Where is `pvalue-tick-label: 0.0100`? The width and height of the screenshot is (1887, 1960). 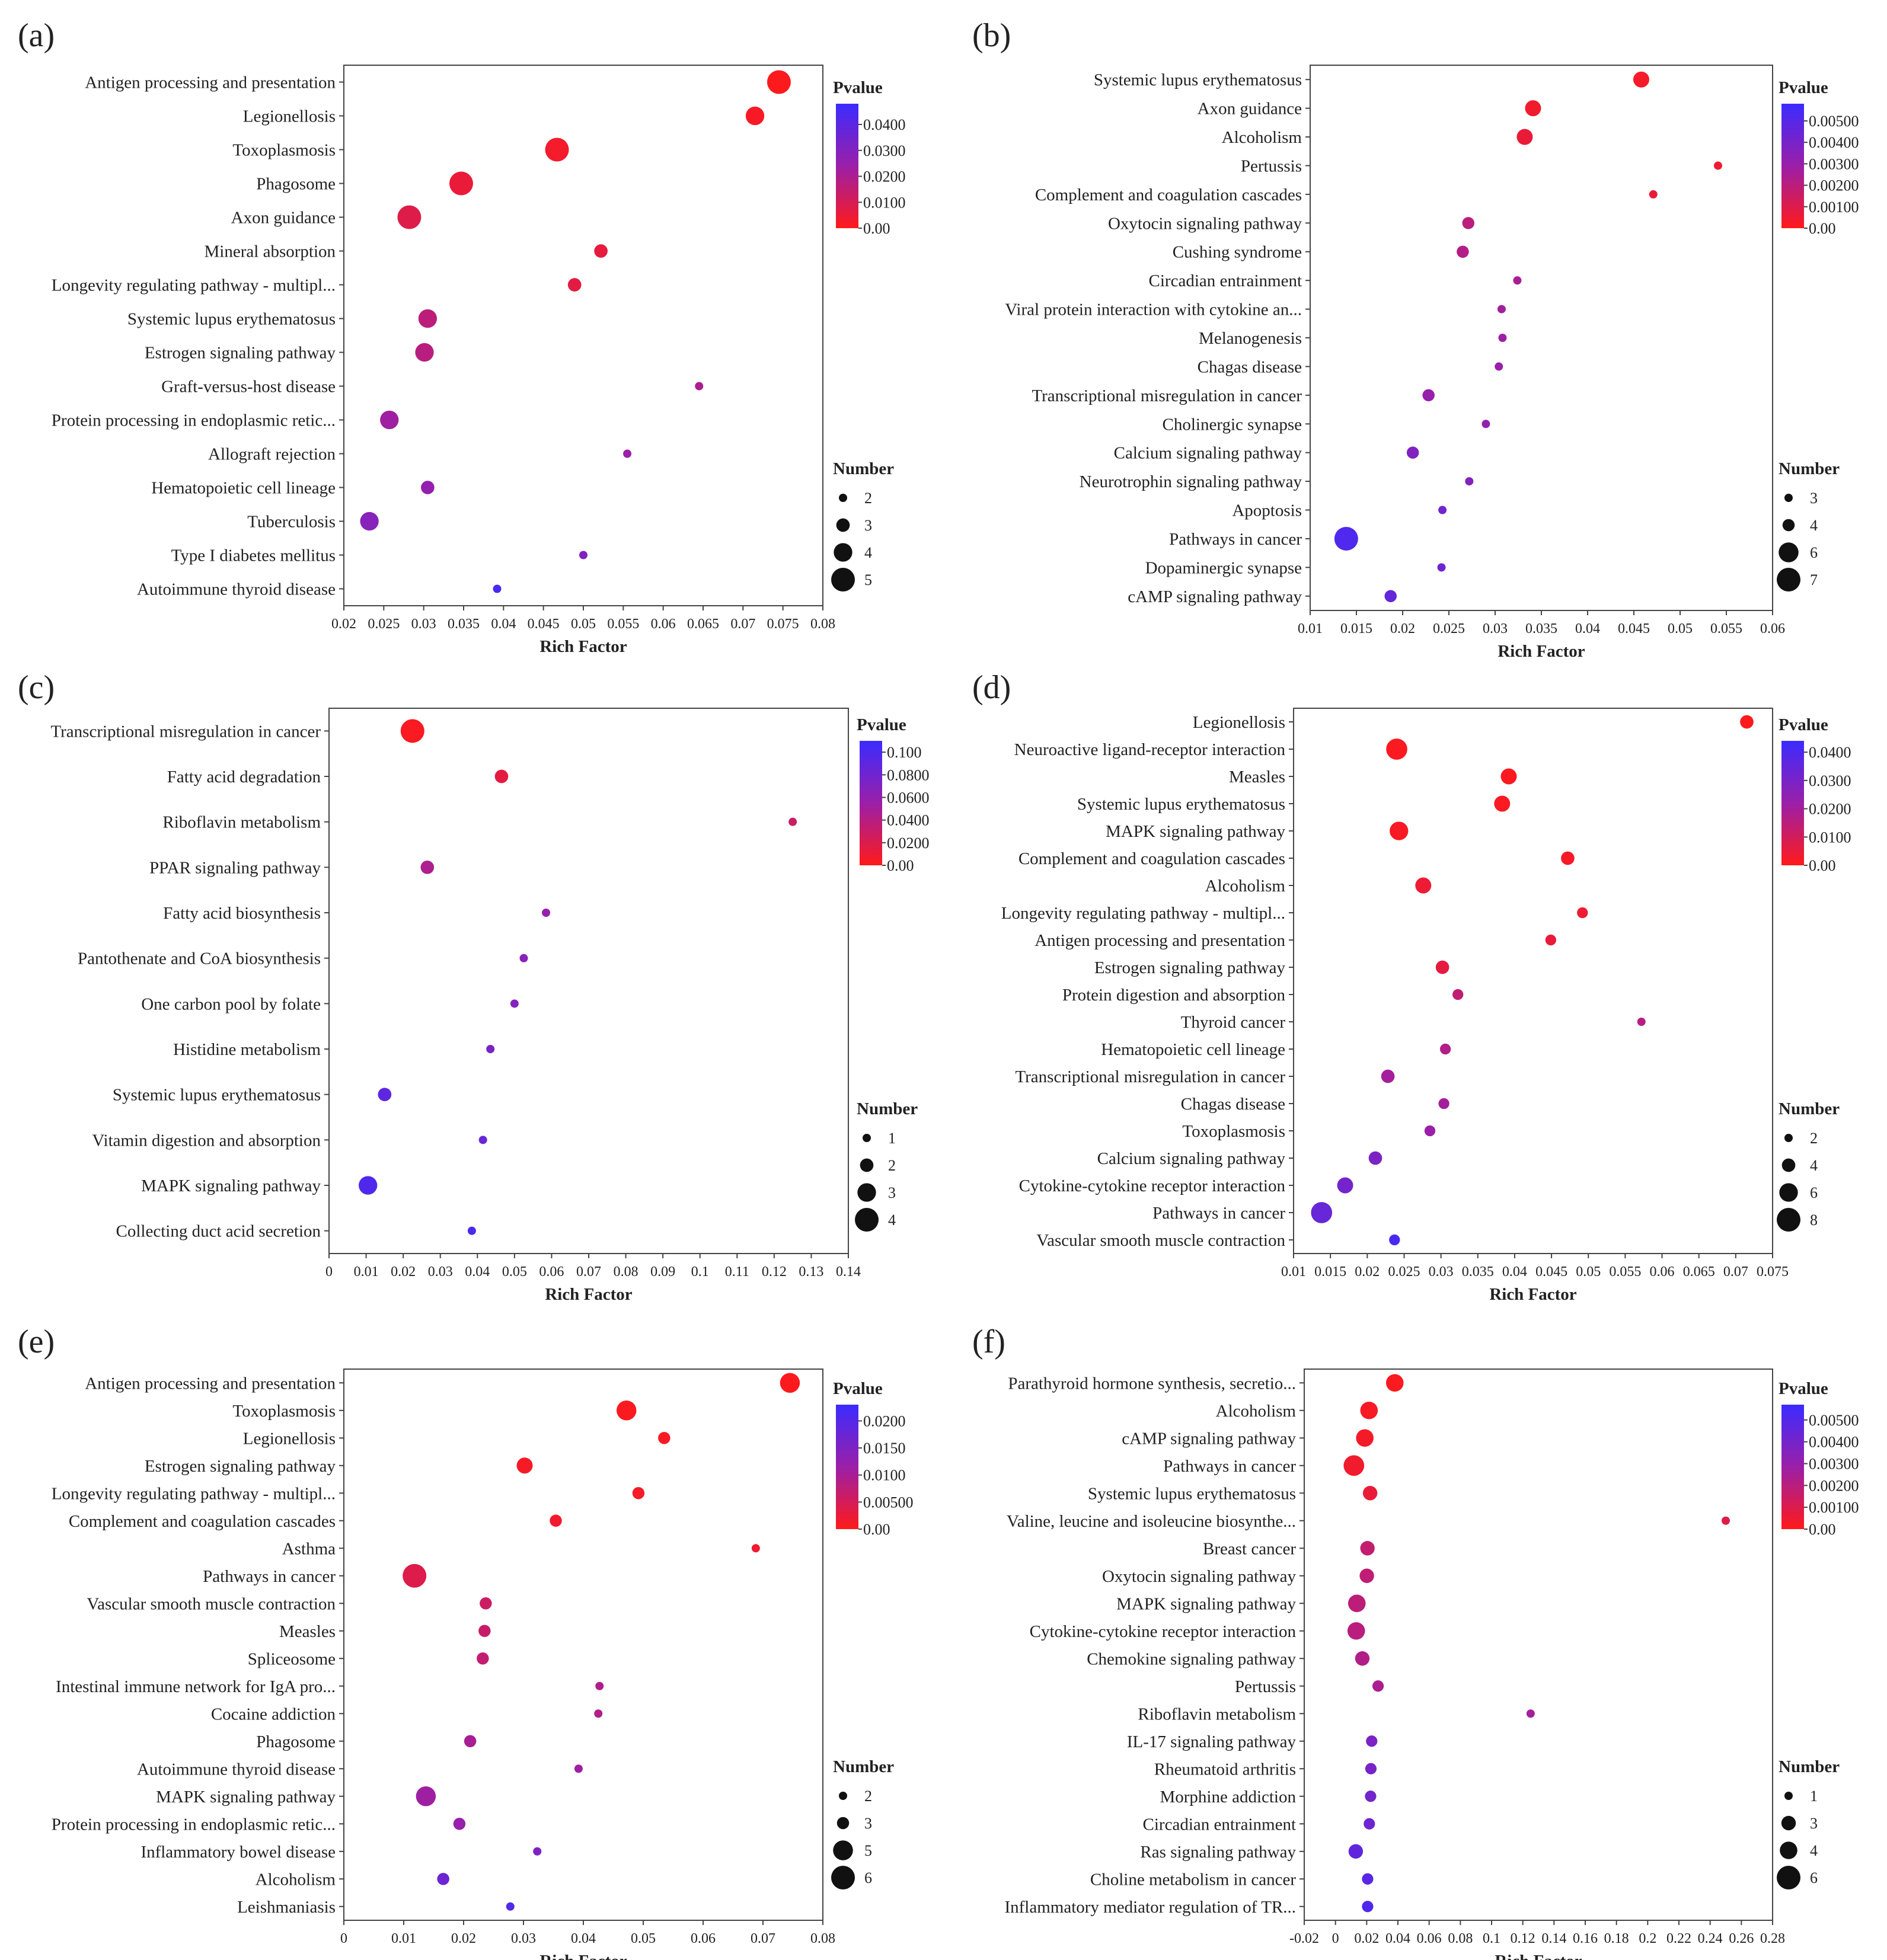 pvalue-tick-label: 0.0100 is located at coordinates (1830, 837).